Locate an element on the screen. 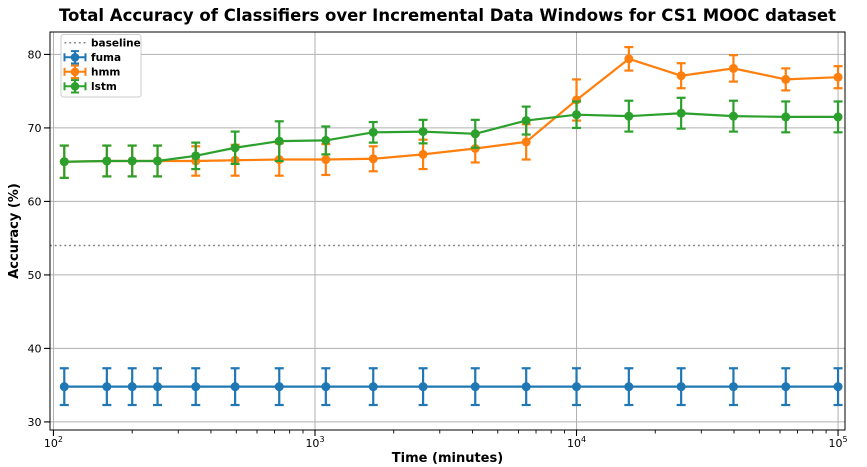  legend-item-hmm: hmm is located at coordinates (91, 71).